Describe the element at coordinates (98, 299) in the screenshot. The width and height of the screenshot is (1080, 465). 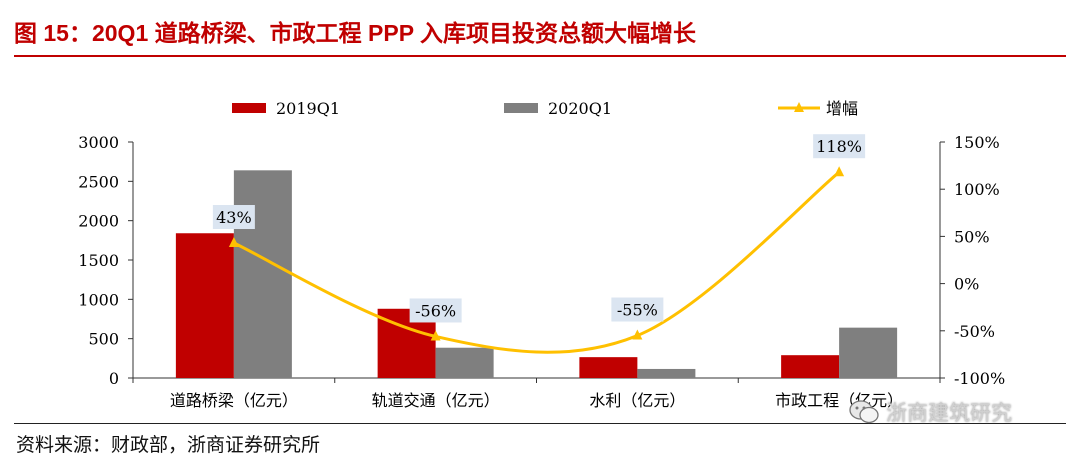
I see `y-left-tick-label: 1000` at that location.